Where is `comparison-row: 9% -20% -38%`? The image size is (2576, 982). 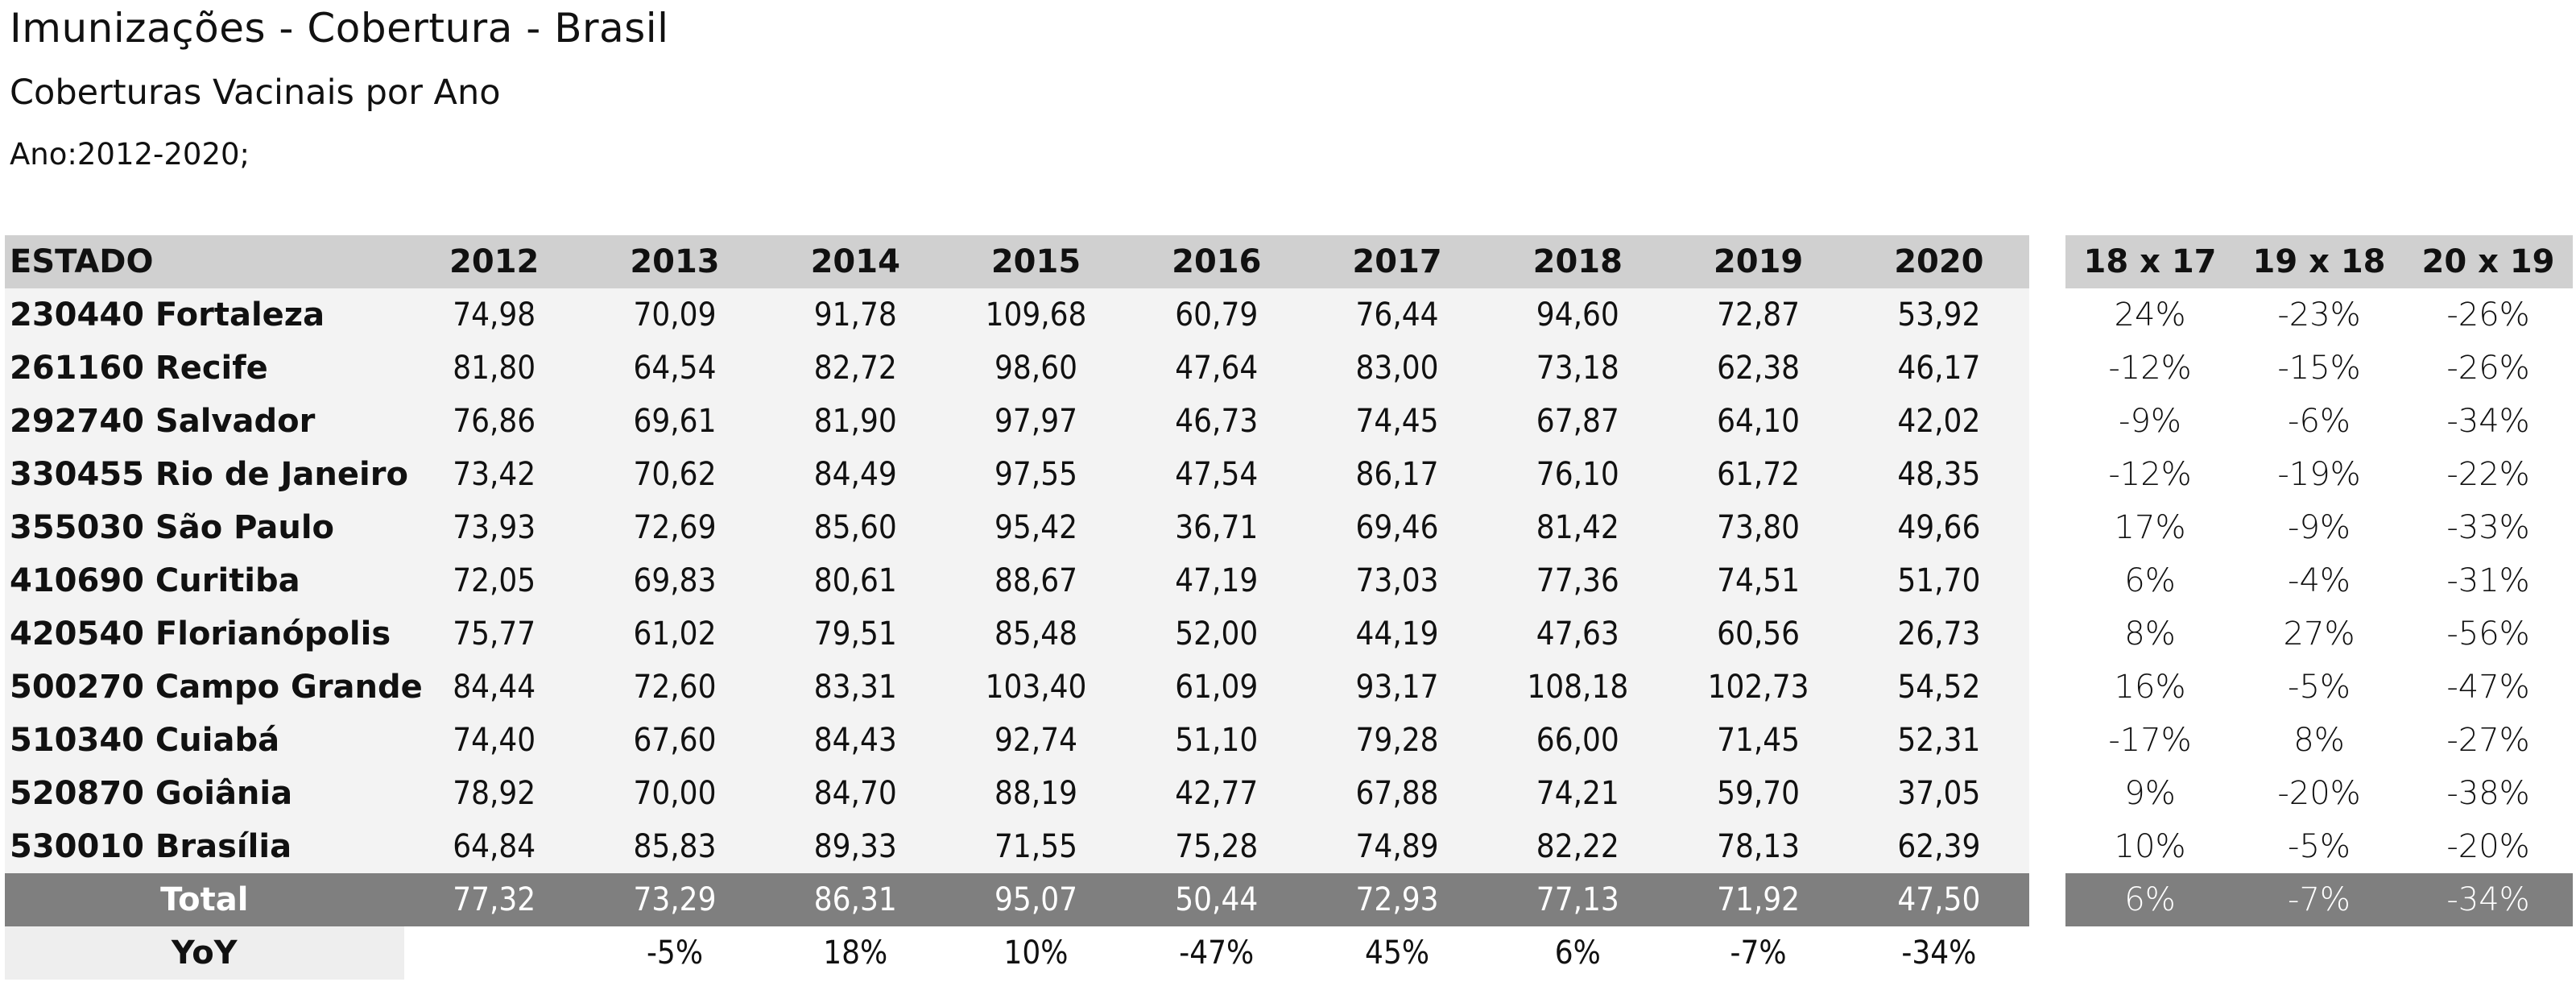
comparison-row: 9% -20% -38% is located at coordinates (2319, 793).